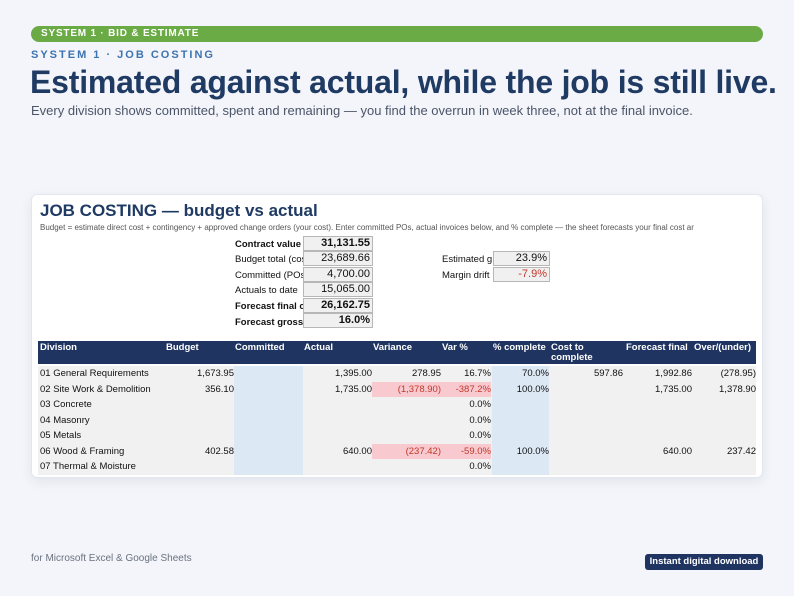 Image resolution: width=794 pixels, height=596 pixels. What do you see at coordinates (353, 373) in the screenshot?
I see `actual-cell: 1,395.00` at bounding box center [353, 373].